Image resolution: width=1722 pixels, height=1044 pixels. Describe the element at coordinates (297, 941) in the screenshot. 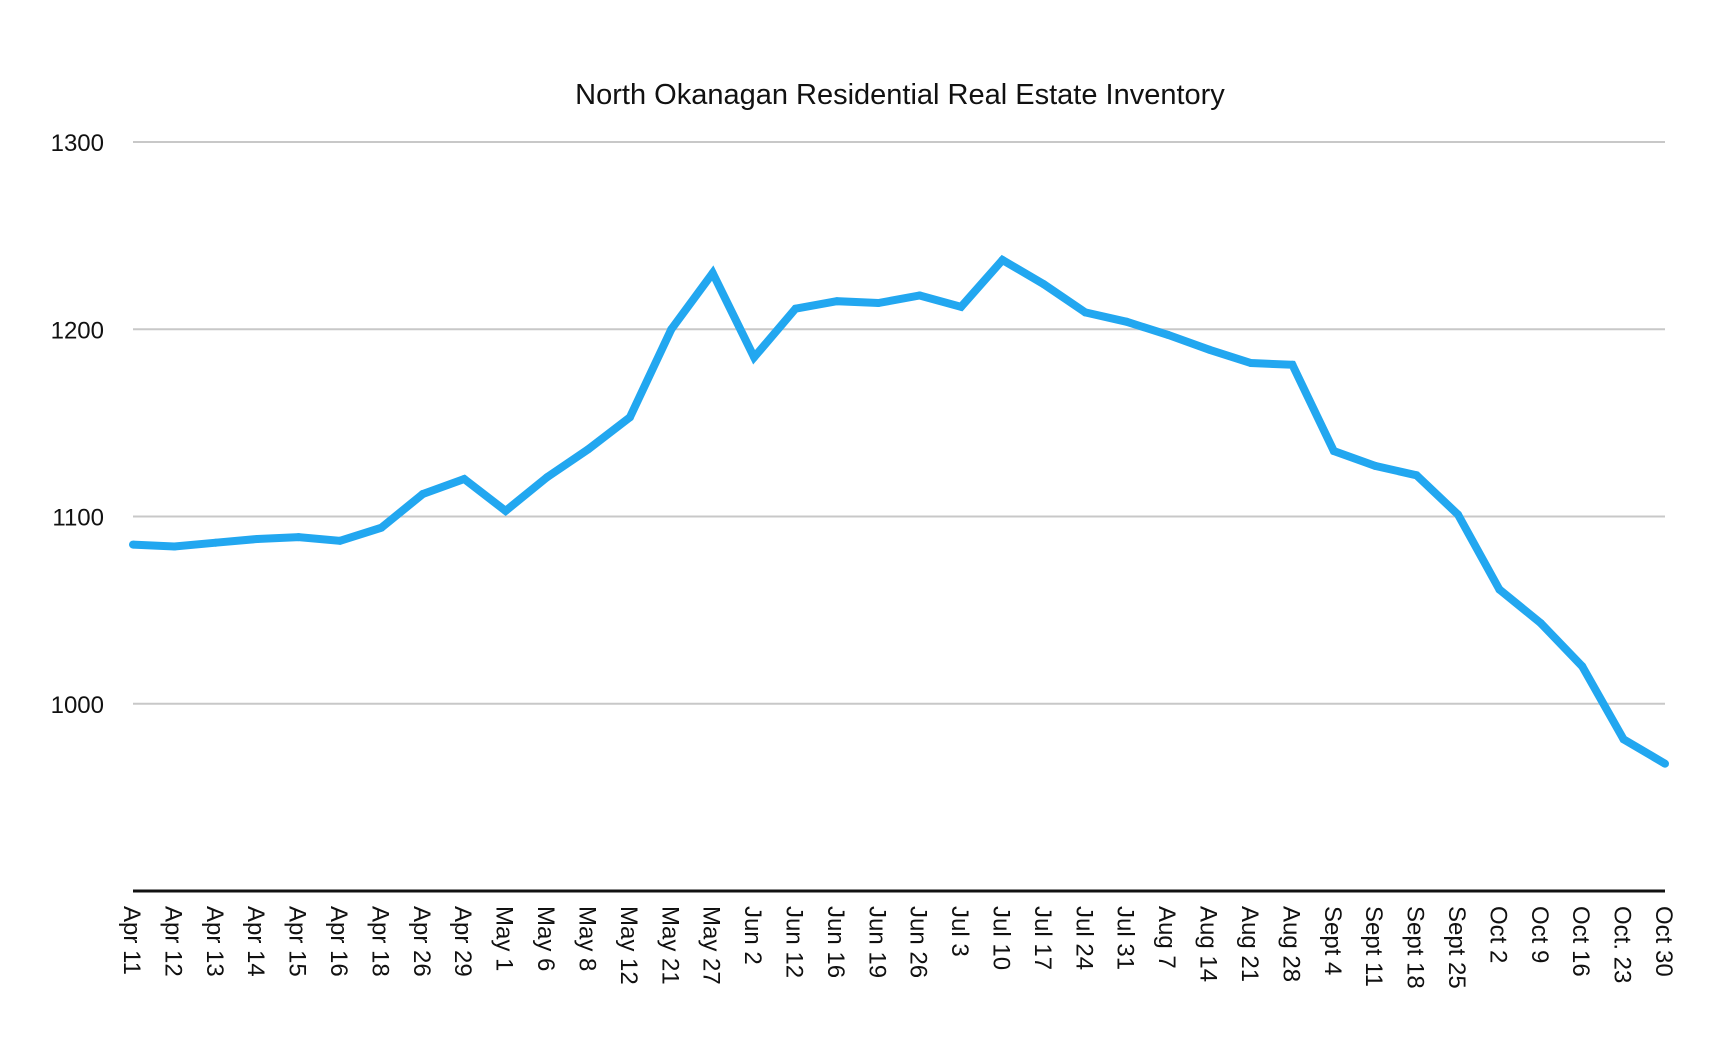

I see `x-tick-label: Apr 15` at that location.